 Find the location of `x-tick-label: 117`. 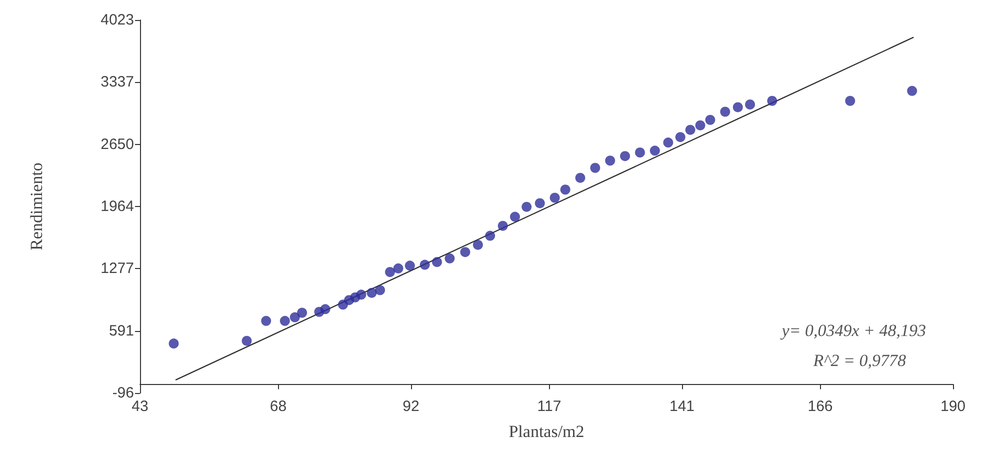

x-tick-label: 117 is located at coordinates (549, 406).